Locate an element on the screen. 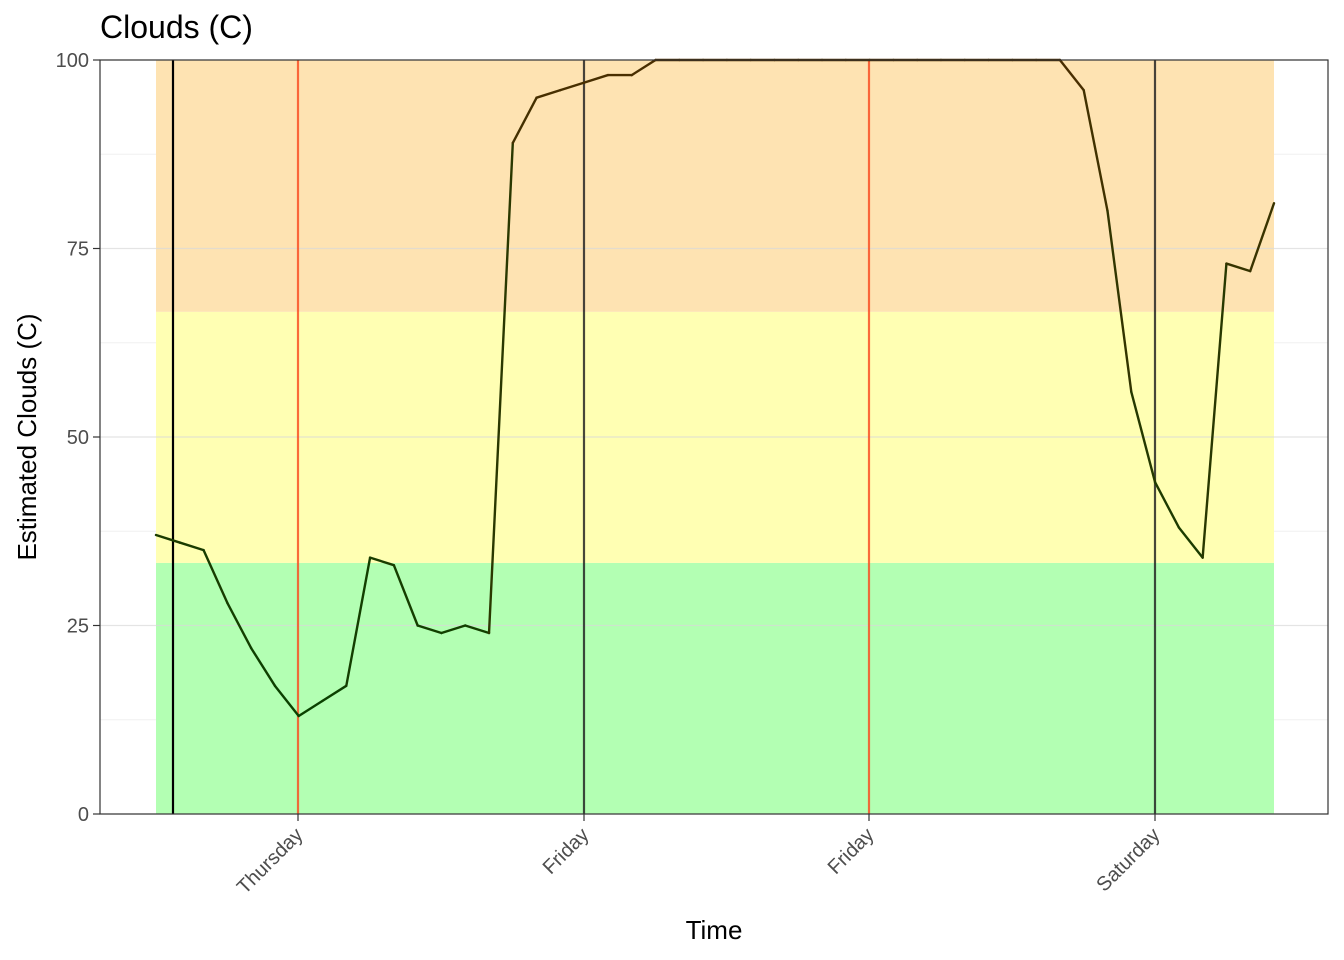  y-axis: 0 25 50 75 100 is located at coordinates (78, 438).